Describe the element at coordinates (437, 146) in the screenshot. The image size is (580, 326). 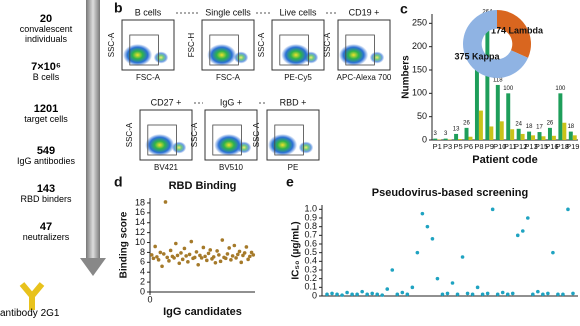
I see `x-tick-label: P1` at that location.